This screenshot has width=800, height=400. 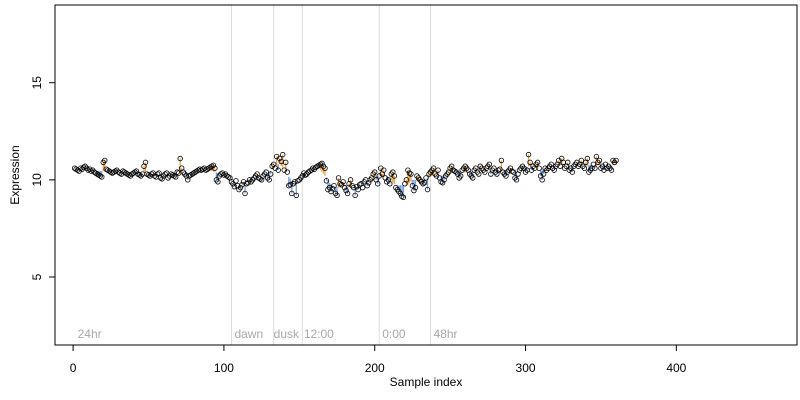 What do you see at coordinates (224, 368) in the screenshot?
I see `x-tick-label: 100` at bounding box center [224, 368].